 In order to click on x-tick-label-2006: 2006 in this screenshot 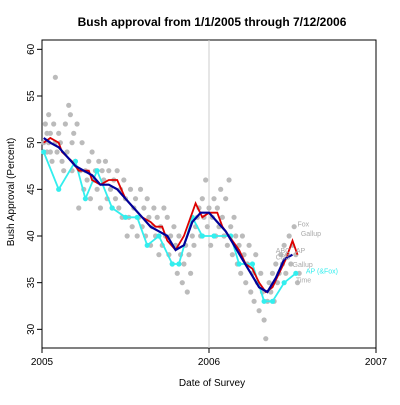, I will do `click(209, 362)`.